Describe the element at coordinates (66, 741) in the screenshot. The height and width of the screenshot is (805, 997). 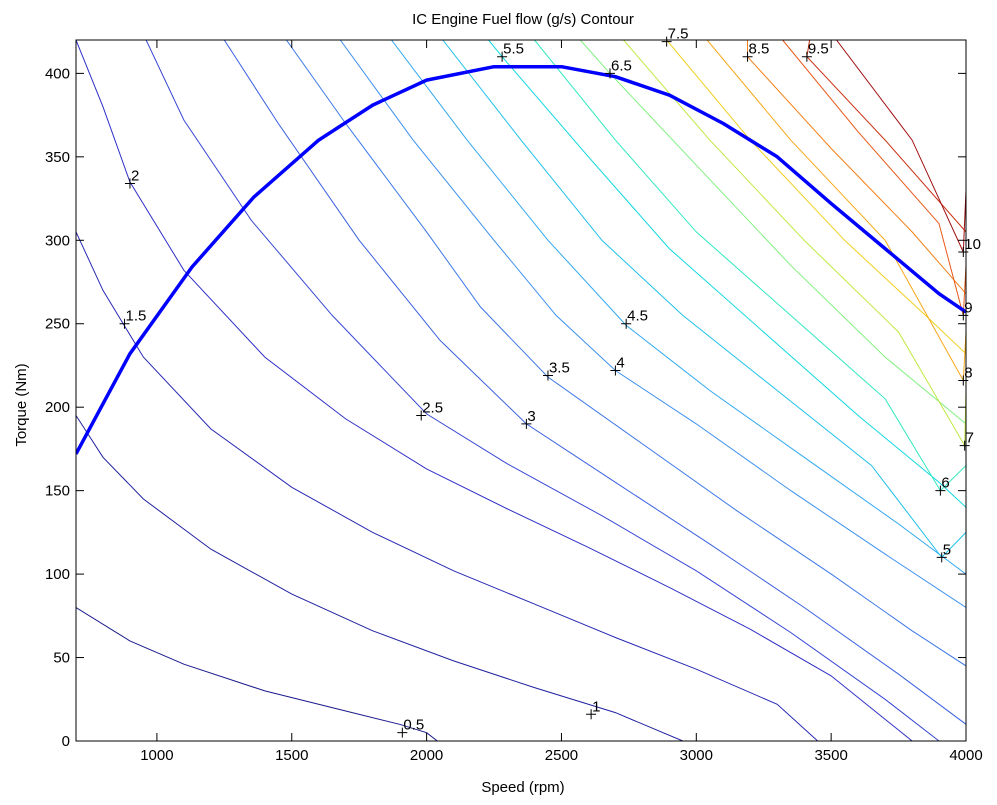
I see `y-tick-label-0: 0` at that location.